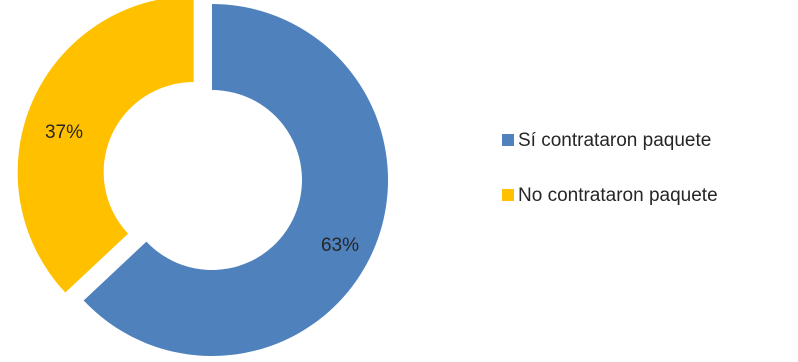 The width and height of the screenshot is (798, 362). Describe the element at coordinates (340, 245) in the screenshot. I see `data-label-si-contrataron: 63%` at that location.